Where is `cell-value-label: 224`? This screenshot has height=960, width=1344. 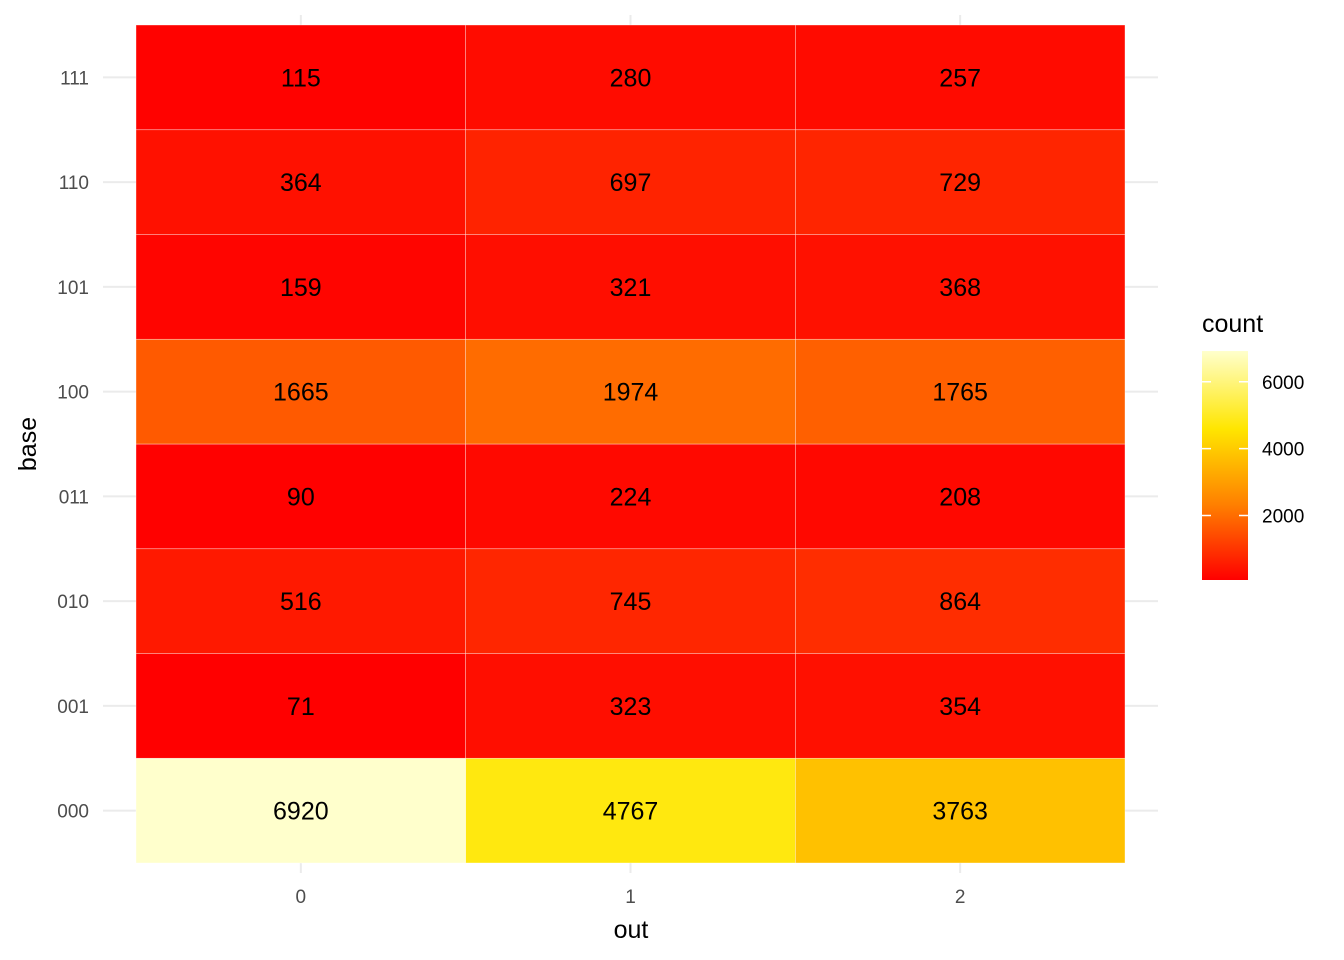
cell-value-label: 224 is located at coordinates (631, 497).